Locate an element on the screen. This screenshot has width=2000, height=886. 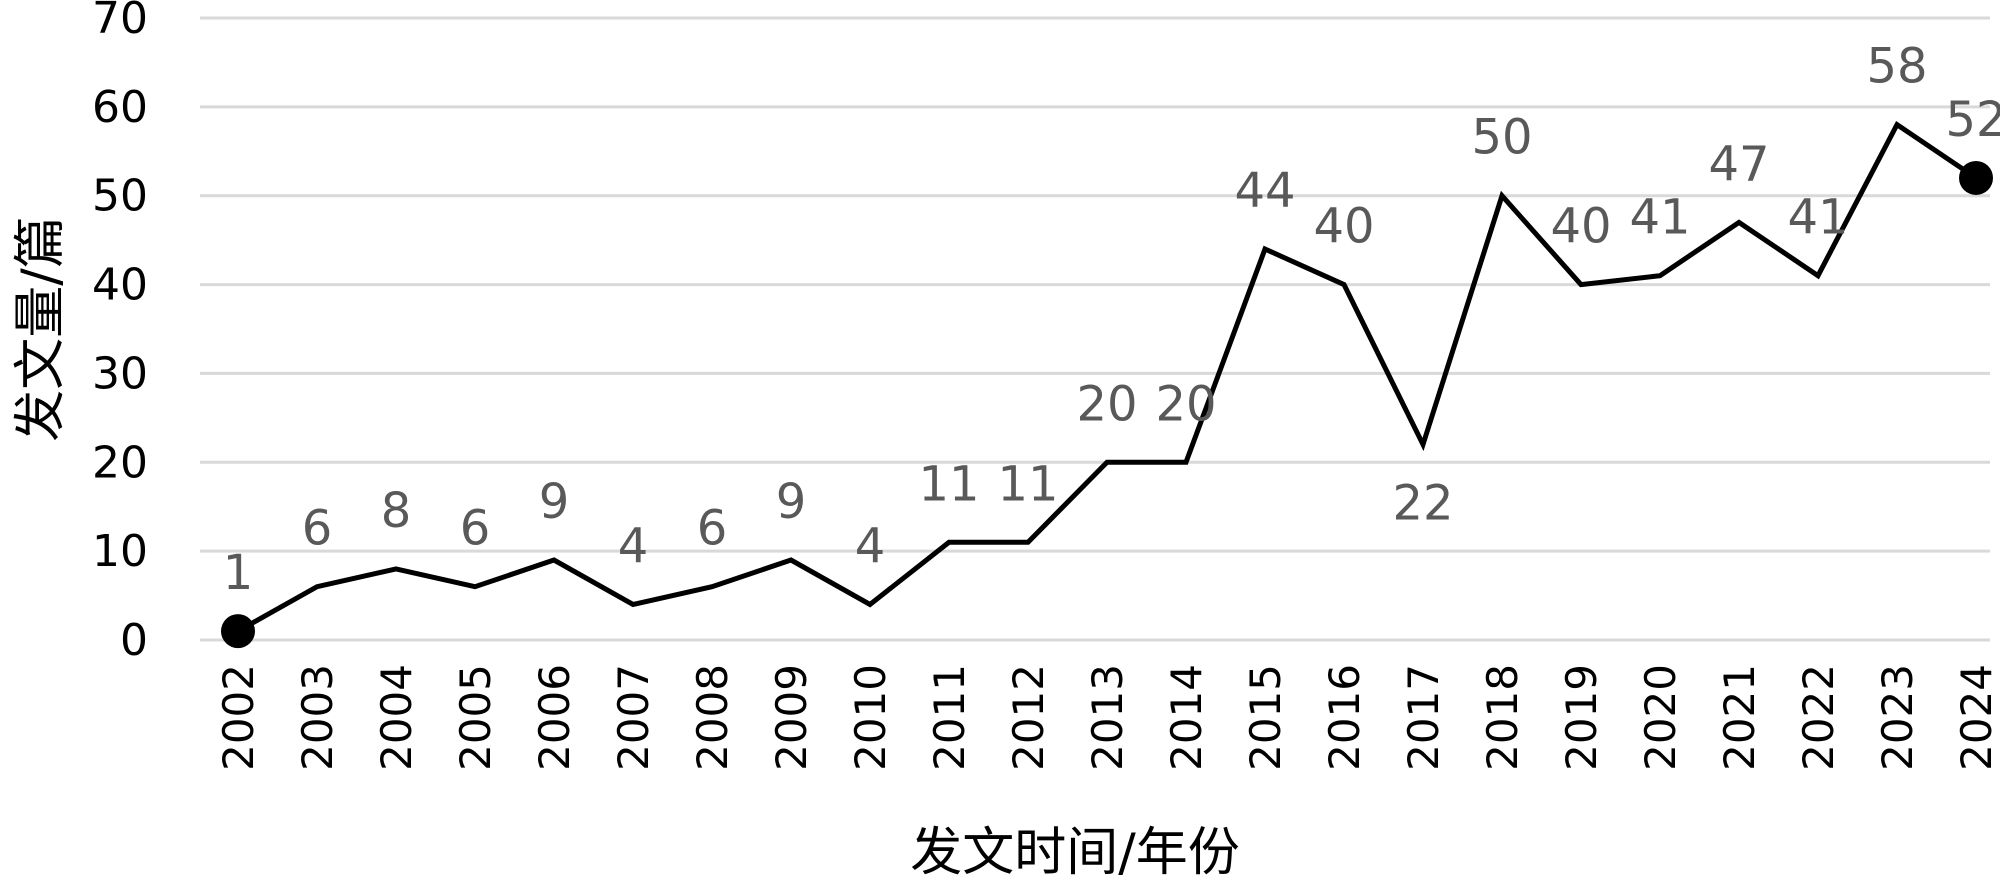
data-label: 52 is located at coordinates (1972, 120).